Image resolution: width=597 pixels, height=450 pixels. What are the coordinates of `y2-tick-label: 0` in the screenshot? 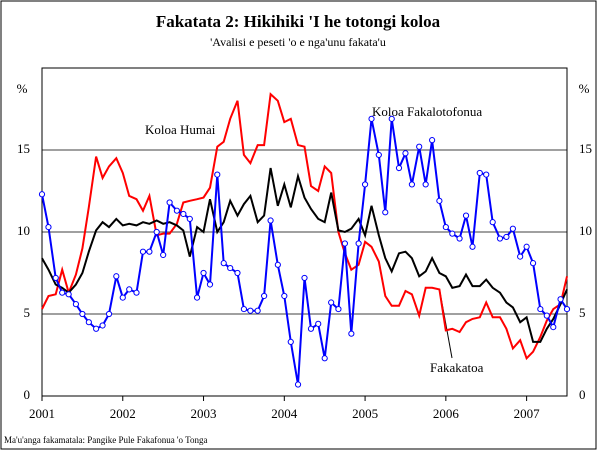 It's located at (582, 394).